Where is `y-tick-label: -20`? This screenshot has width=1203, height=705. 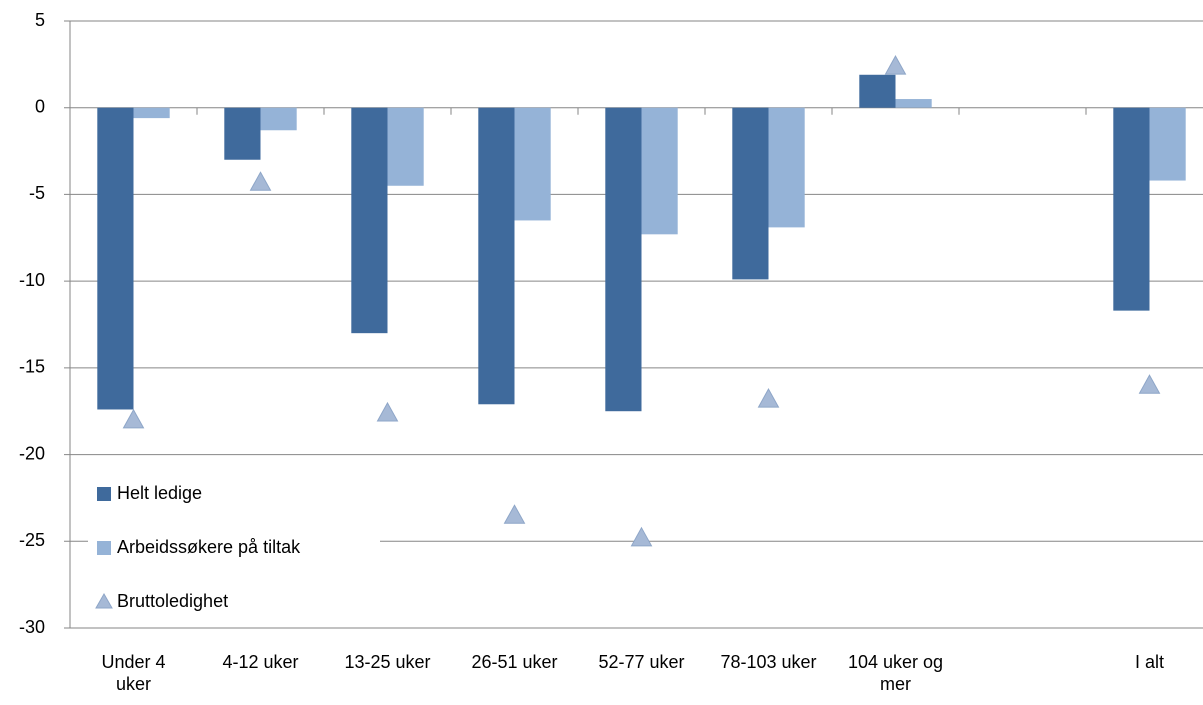 y-tick-label: -20 is located at coordinates (32, 453).